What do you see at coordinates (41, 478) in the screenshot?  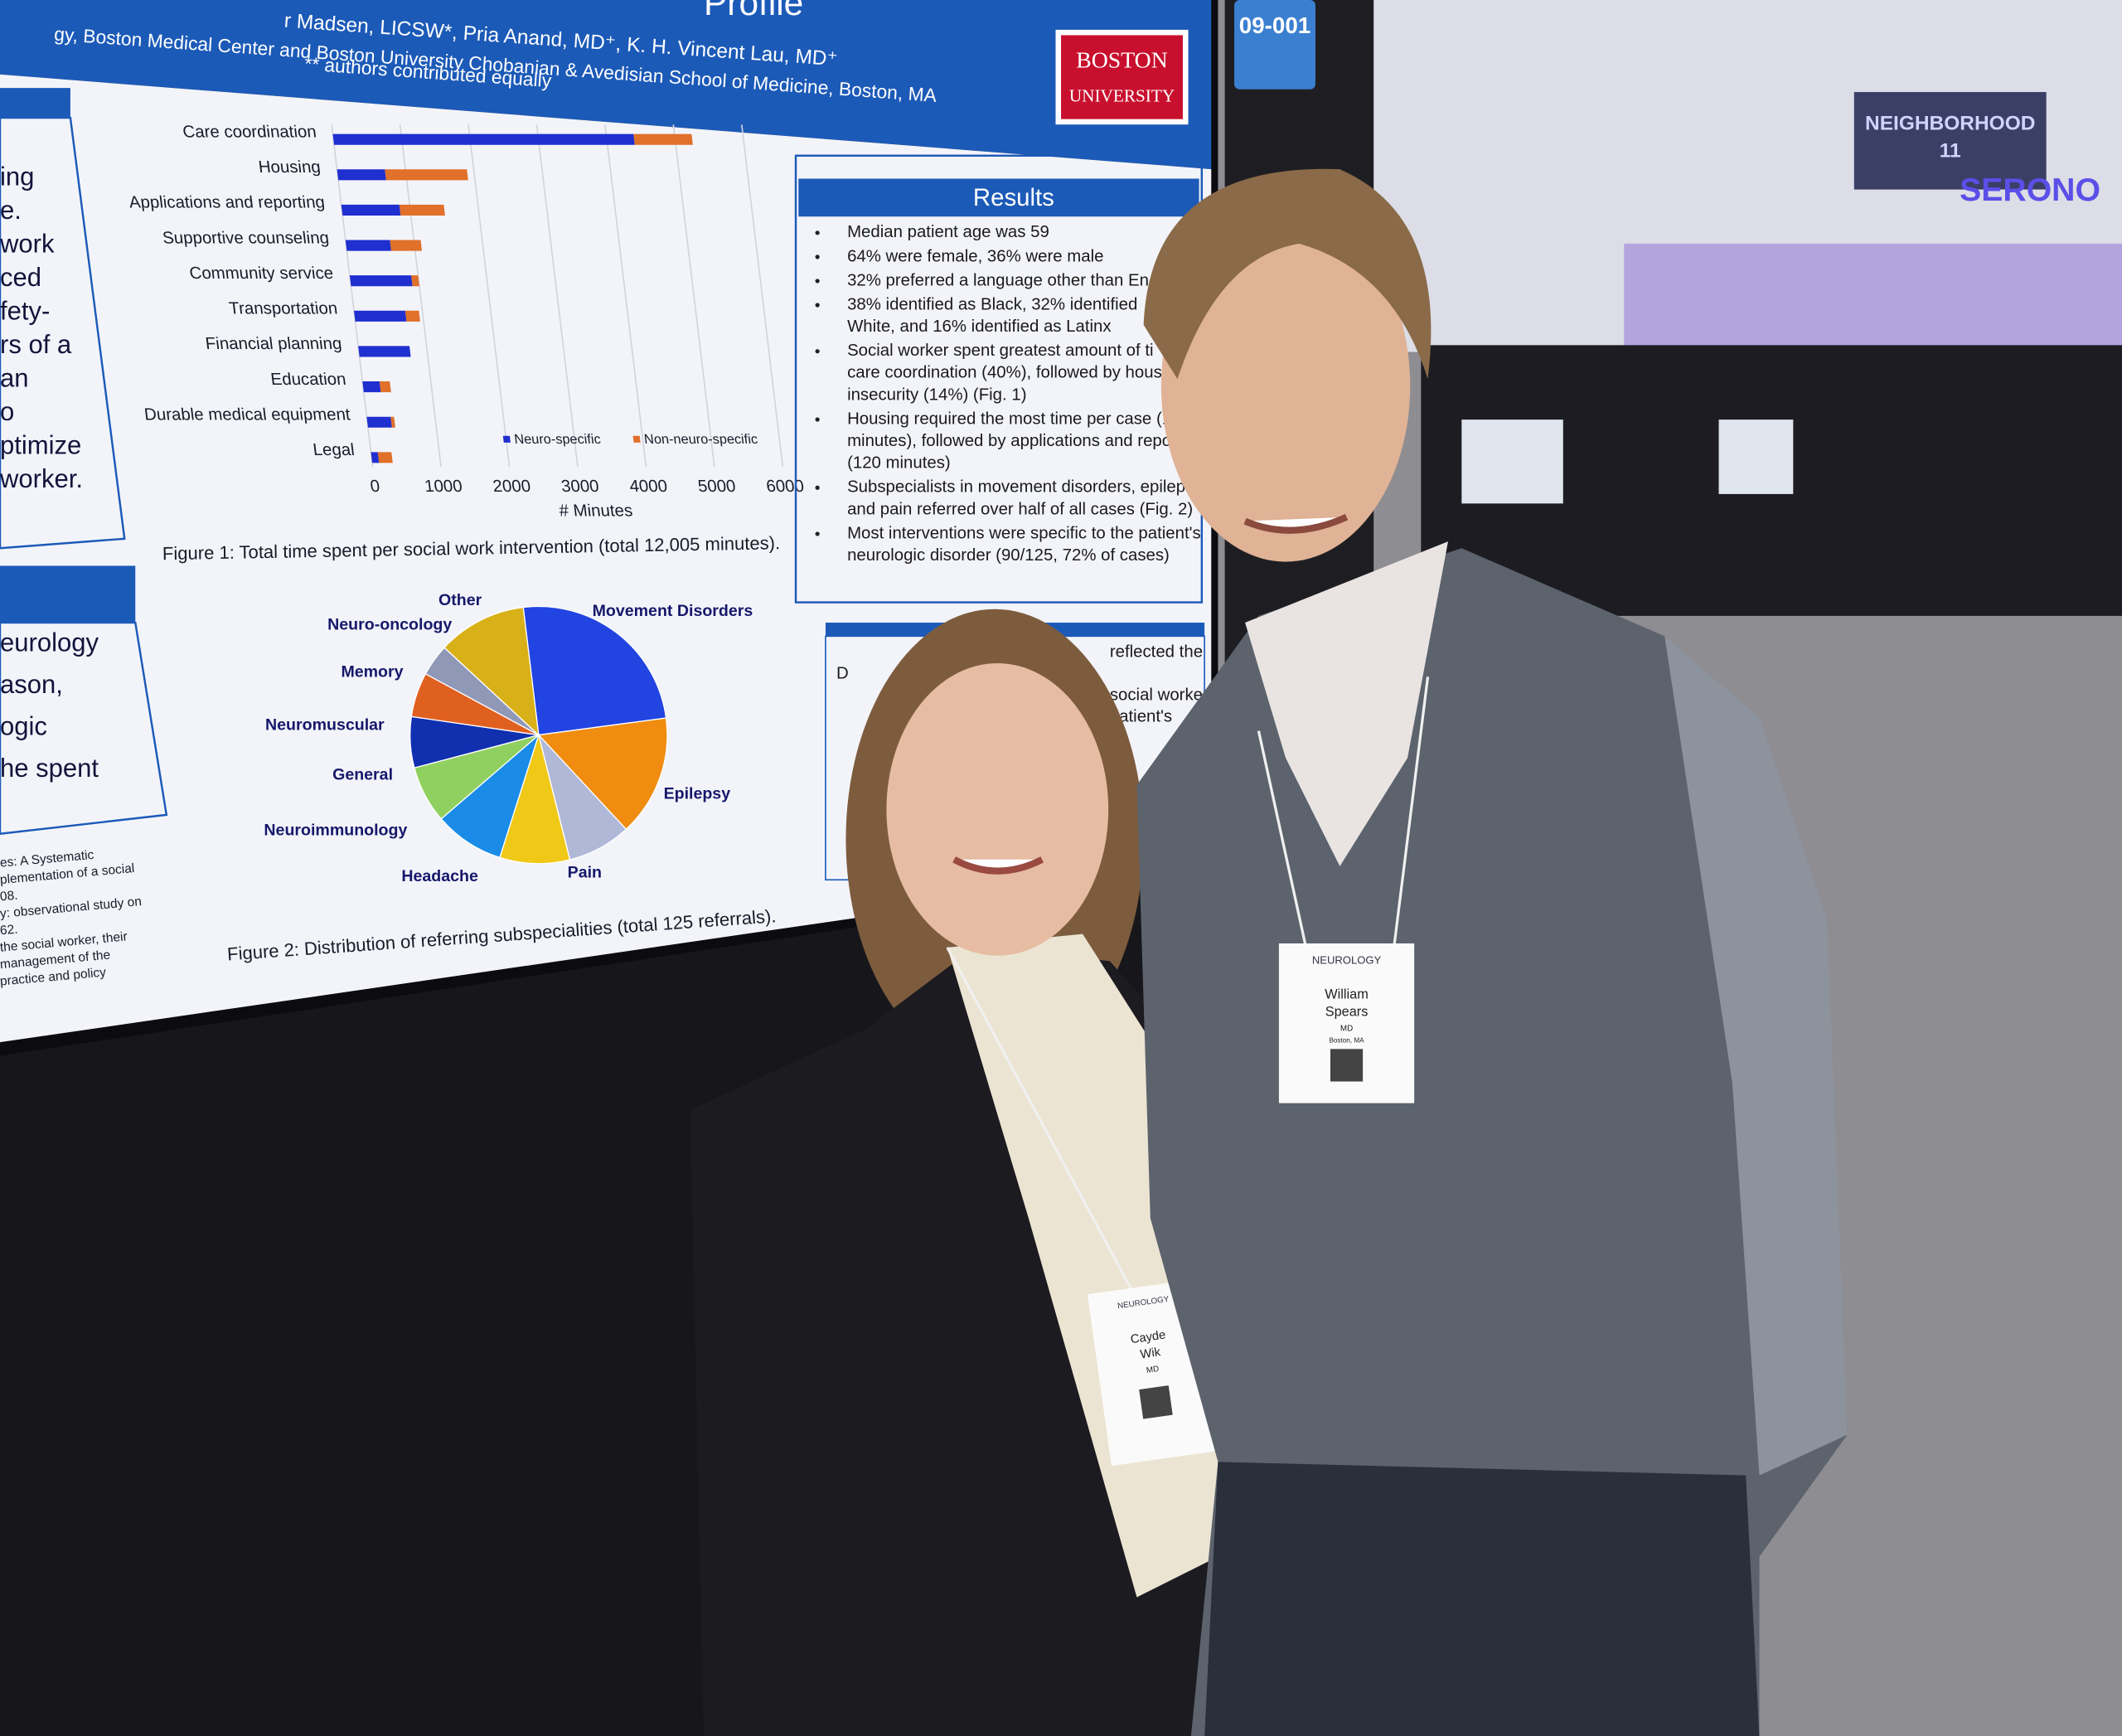 I see `body-text: worker.` at bounding box center [41, 478].